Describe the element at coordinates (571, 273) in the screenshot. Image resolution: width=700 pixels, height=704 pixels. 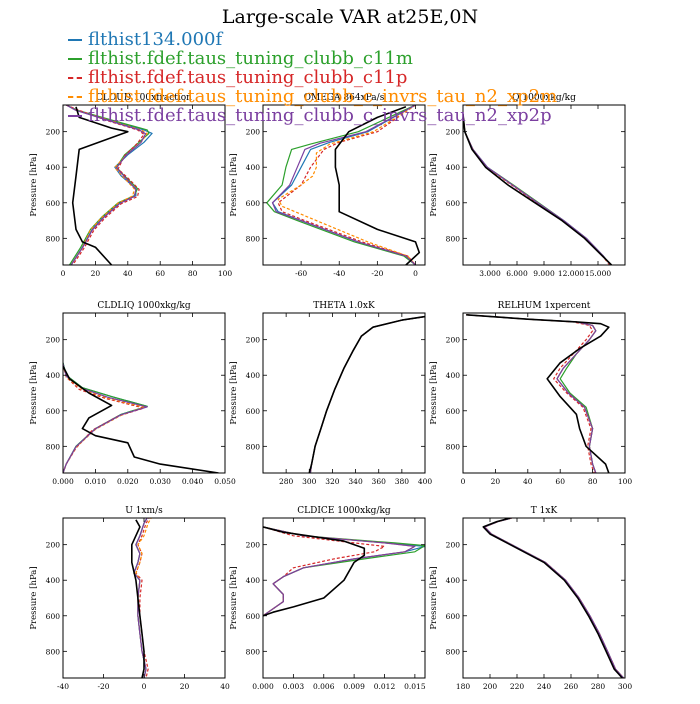
I see `x-tick-label: 12.000` at that location.